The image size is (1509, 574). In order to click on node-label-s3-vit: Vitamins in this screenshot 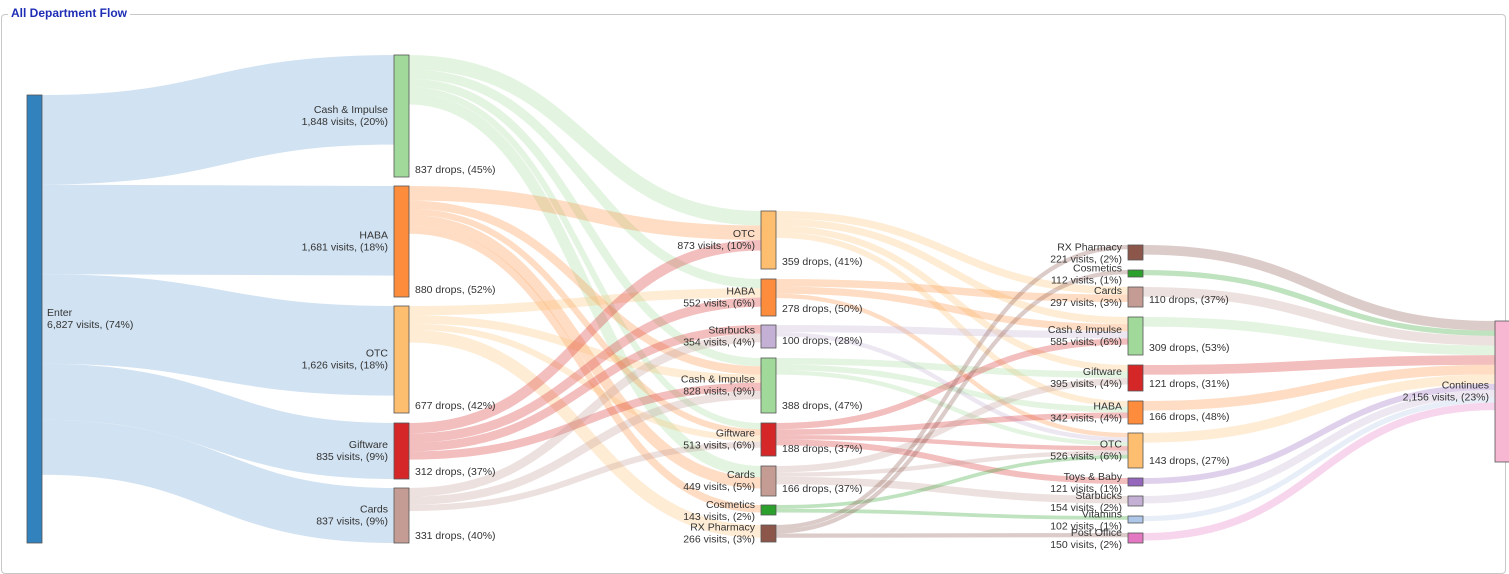, I will do `click(1102, 515)`.